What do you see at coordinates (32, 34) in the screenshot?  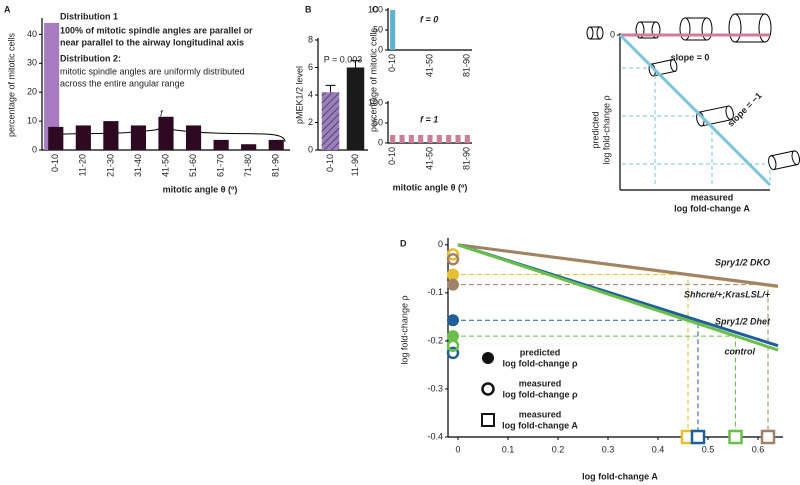 I see `y-tick-label: 40` at bounding box center [32, 34].